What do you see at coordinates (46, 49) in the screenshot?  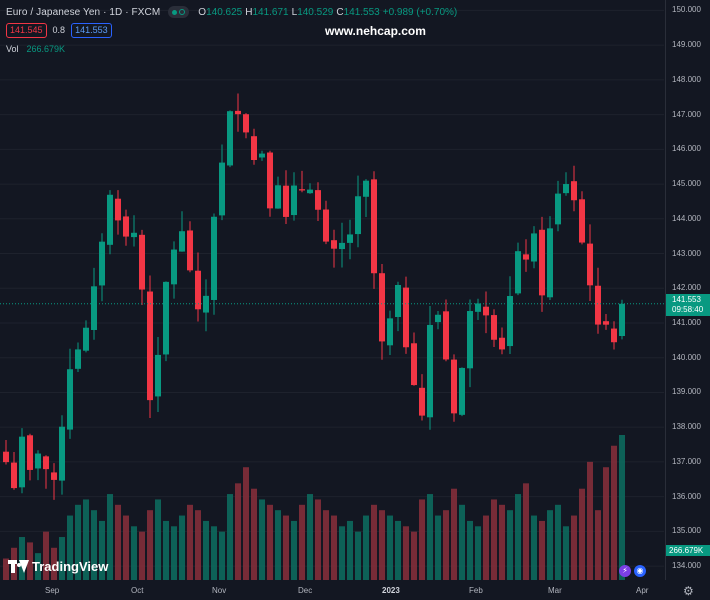 I see `volume-value: 266.679K` at bounding box center [46, 49].